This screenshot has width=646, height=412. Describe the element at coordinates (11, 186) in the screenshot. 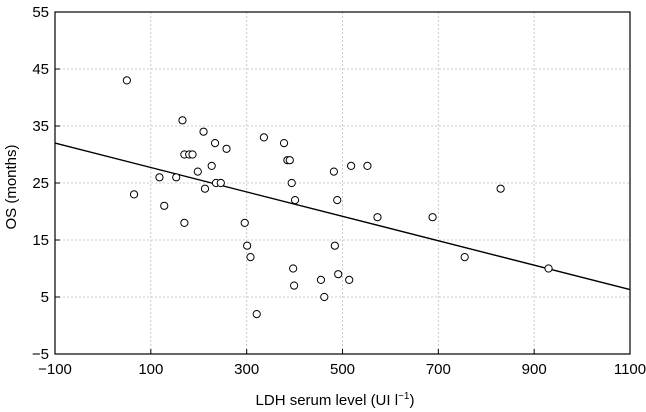

I see `y-axis-label: OS (months)` at that location.